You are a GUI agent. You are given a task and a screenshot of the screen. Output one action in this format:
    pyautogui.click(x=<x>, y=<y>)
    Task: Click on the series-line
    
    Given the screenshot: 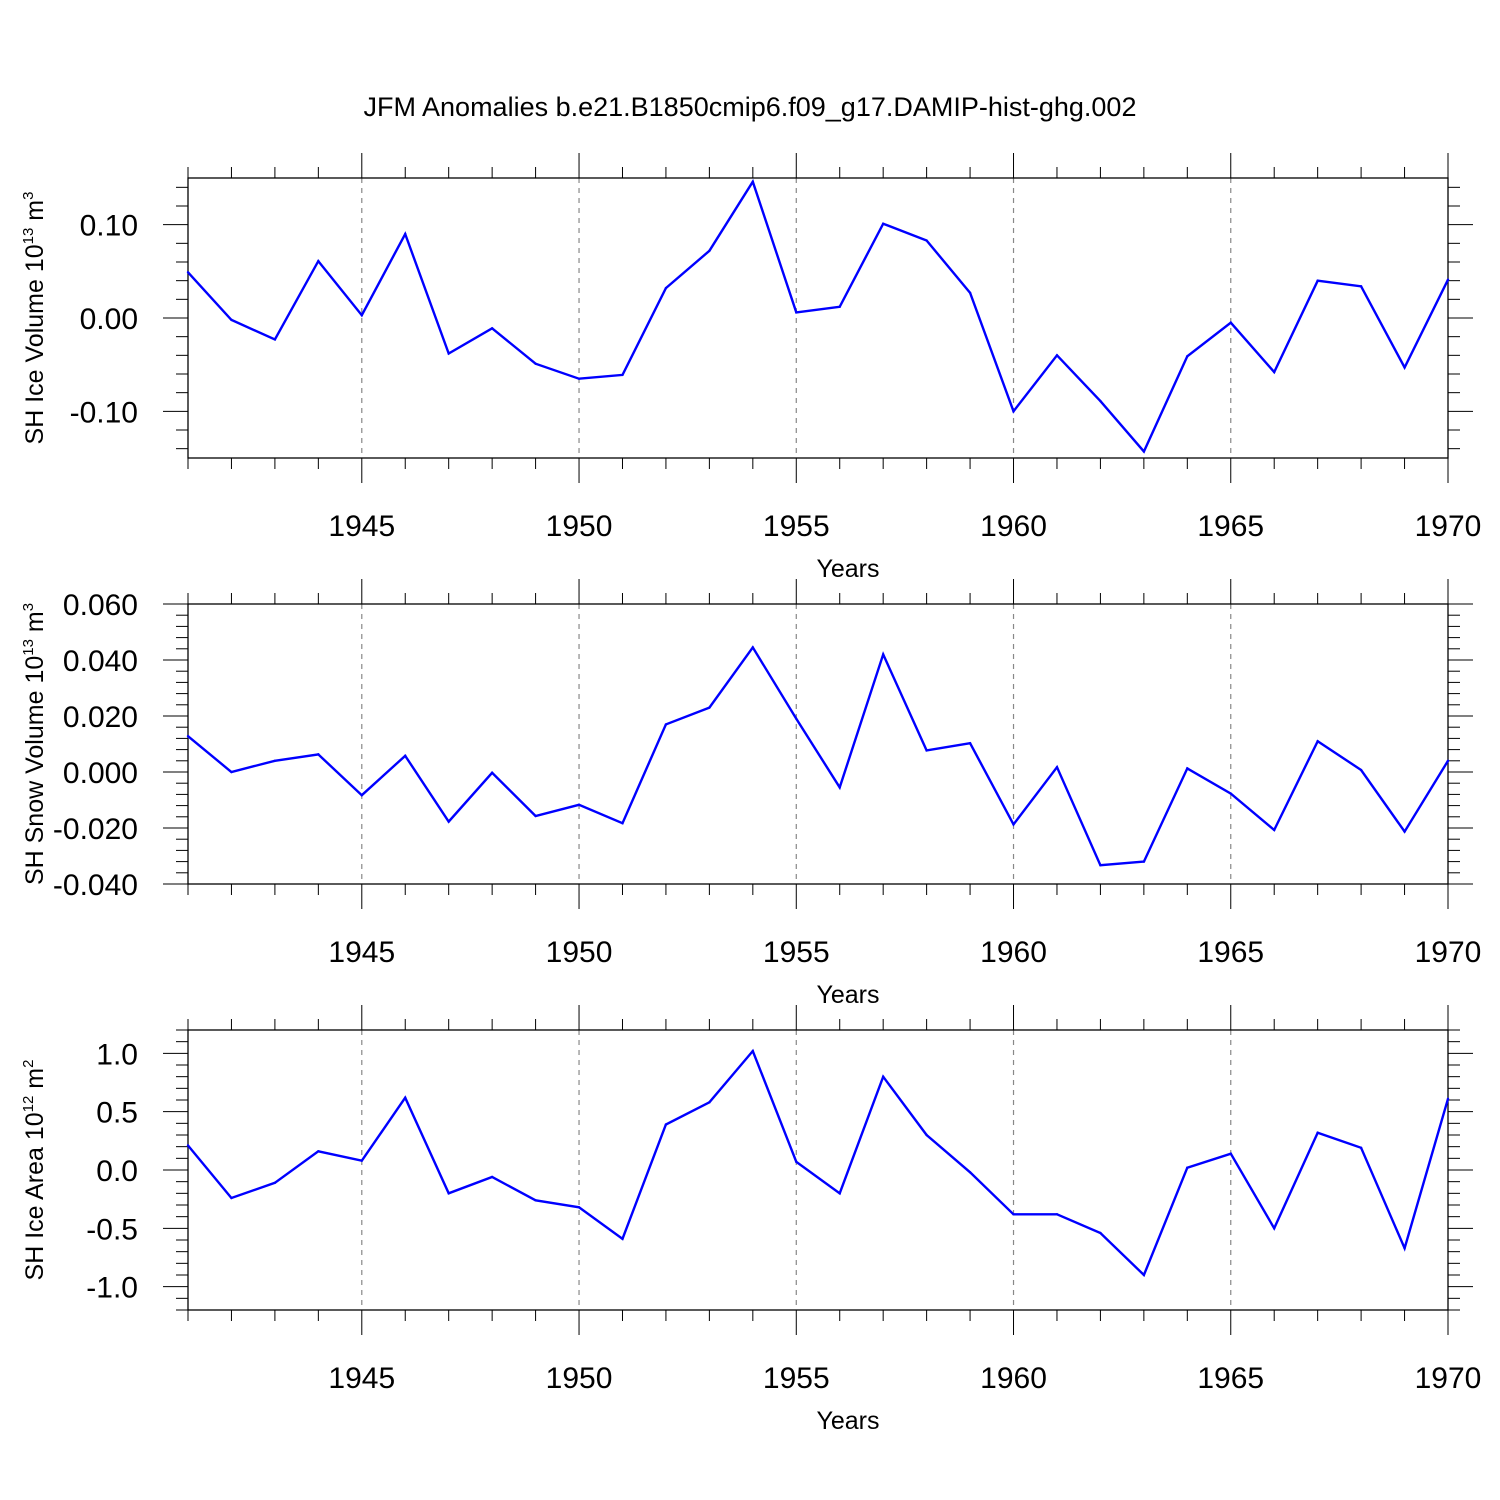 What is the action you would take?
    pyautogui.click(x=818, y=756)
    